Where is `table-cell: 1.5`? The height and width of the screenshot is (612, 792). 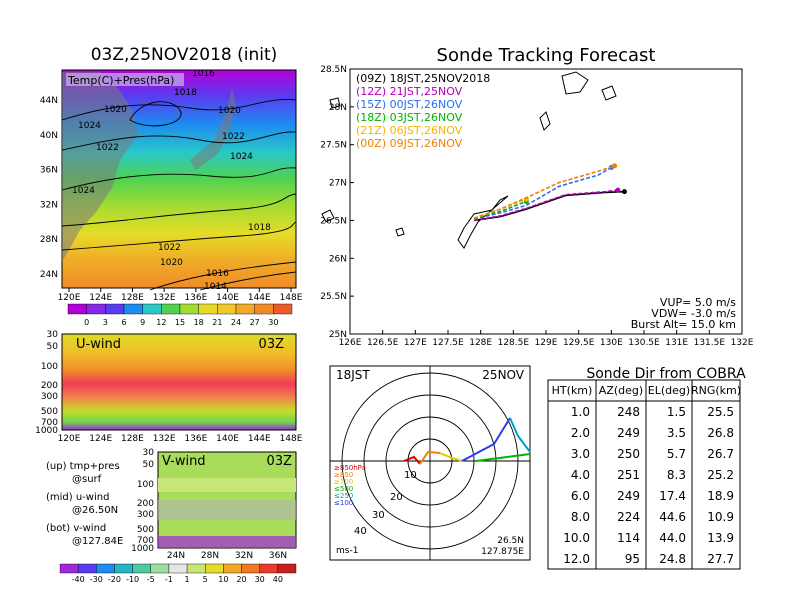 table-cell: 1.5 is located at coordinates (676, 412).